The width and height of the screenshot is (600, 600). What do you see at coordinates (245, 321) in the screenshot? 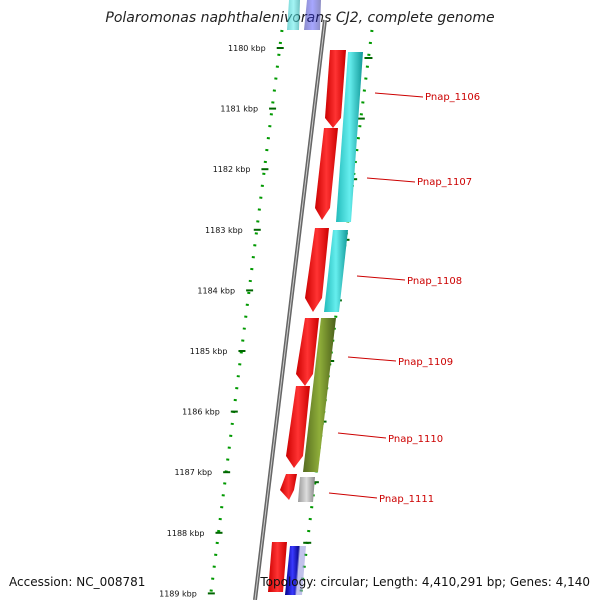
I see `scale-ticks` at bounding box center [245, 321].